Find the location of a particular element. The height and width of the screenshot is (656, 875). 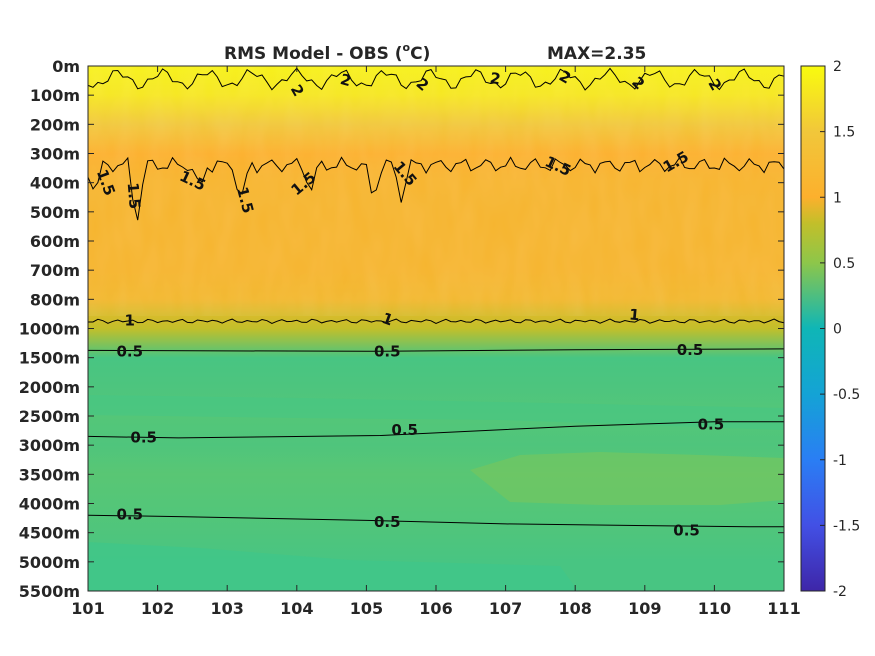

y-tick-label: 1000m is located at coordinates (49, 329).